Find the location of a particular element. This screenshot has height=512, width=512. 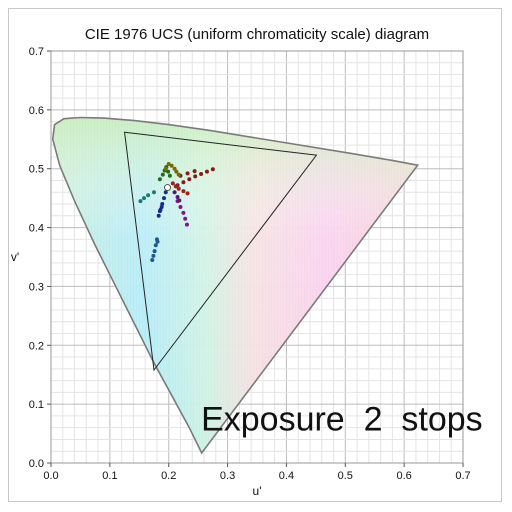

x-axis-label: u' is located at coordinates (257, 491).